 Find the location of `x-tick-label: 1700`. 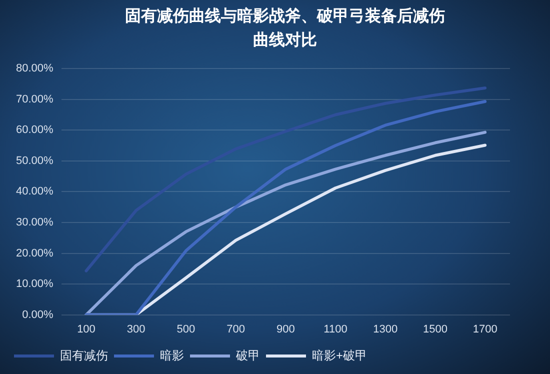

x-tick-label: 1700 is located at coordinates (485, 329).